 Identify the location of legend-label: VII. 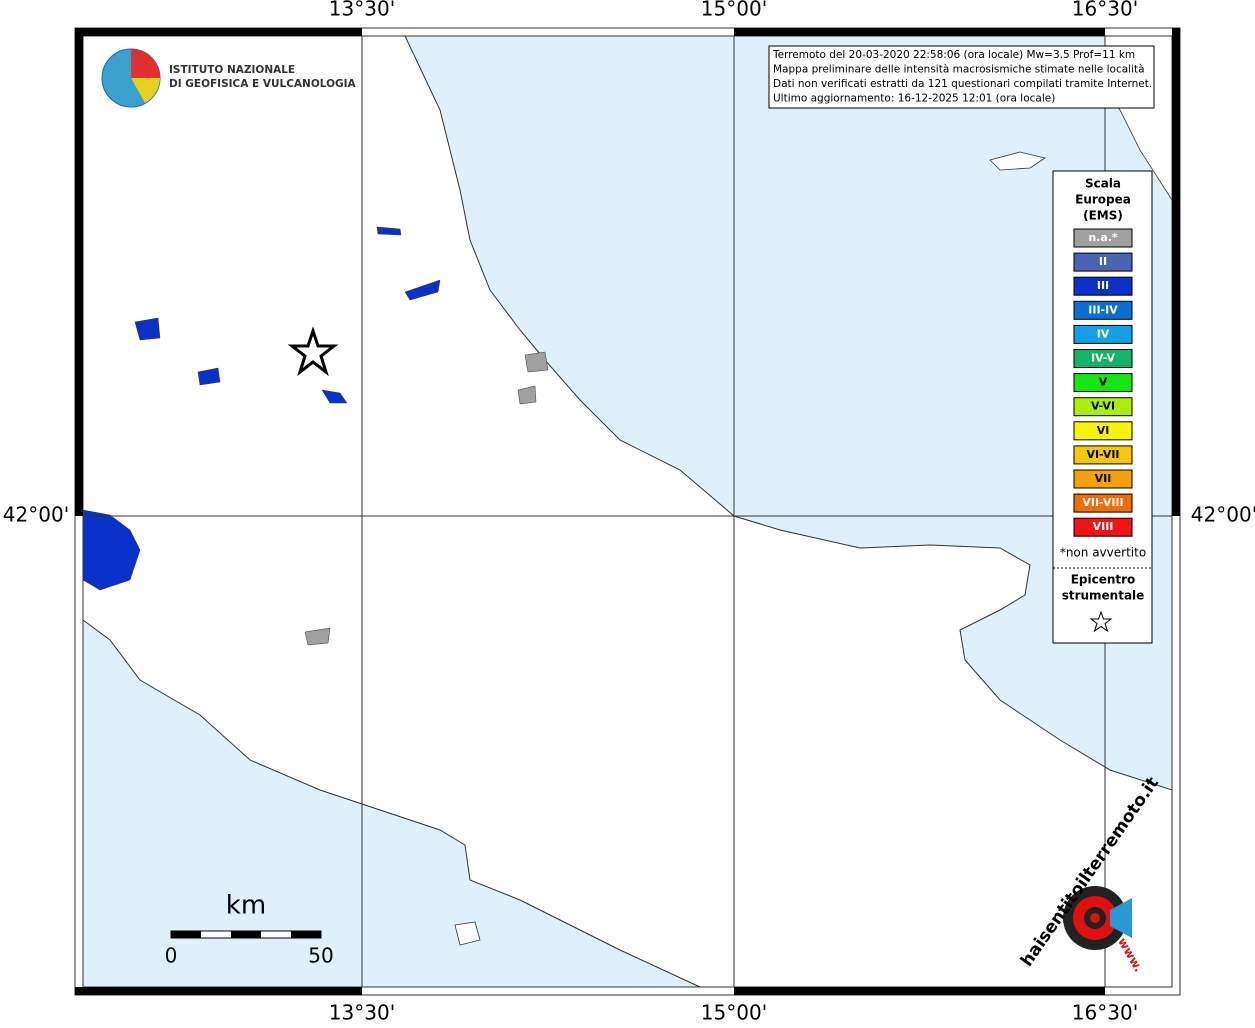
(1103, 478).